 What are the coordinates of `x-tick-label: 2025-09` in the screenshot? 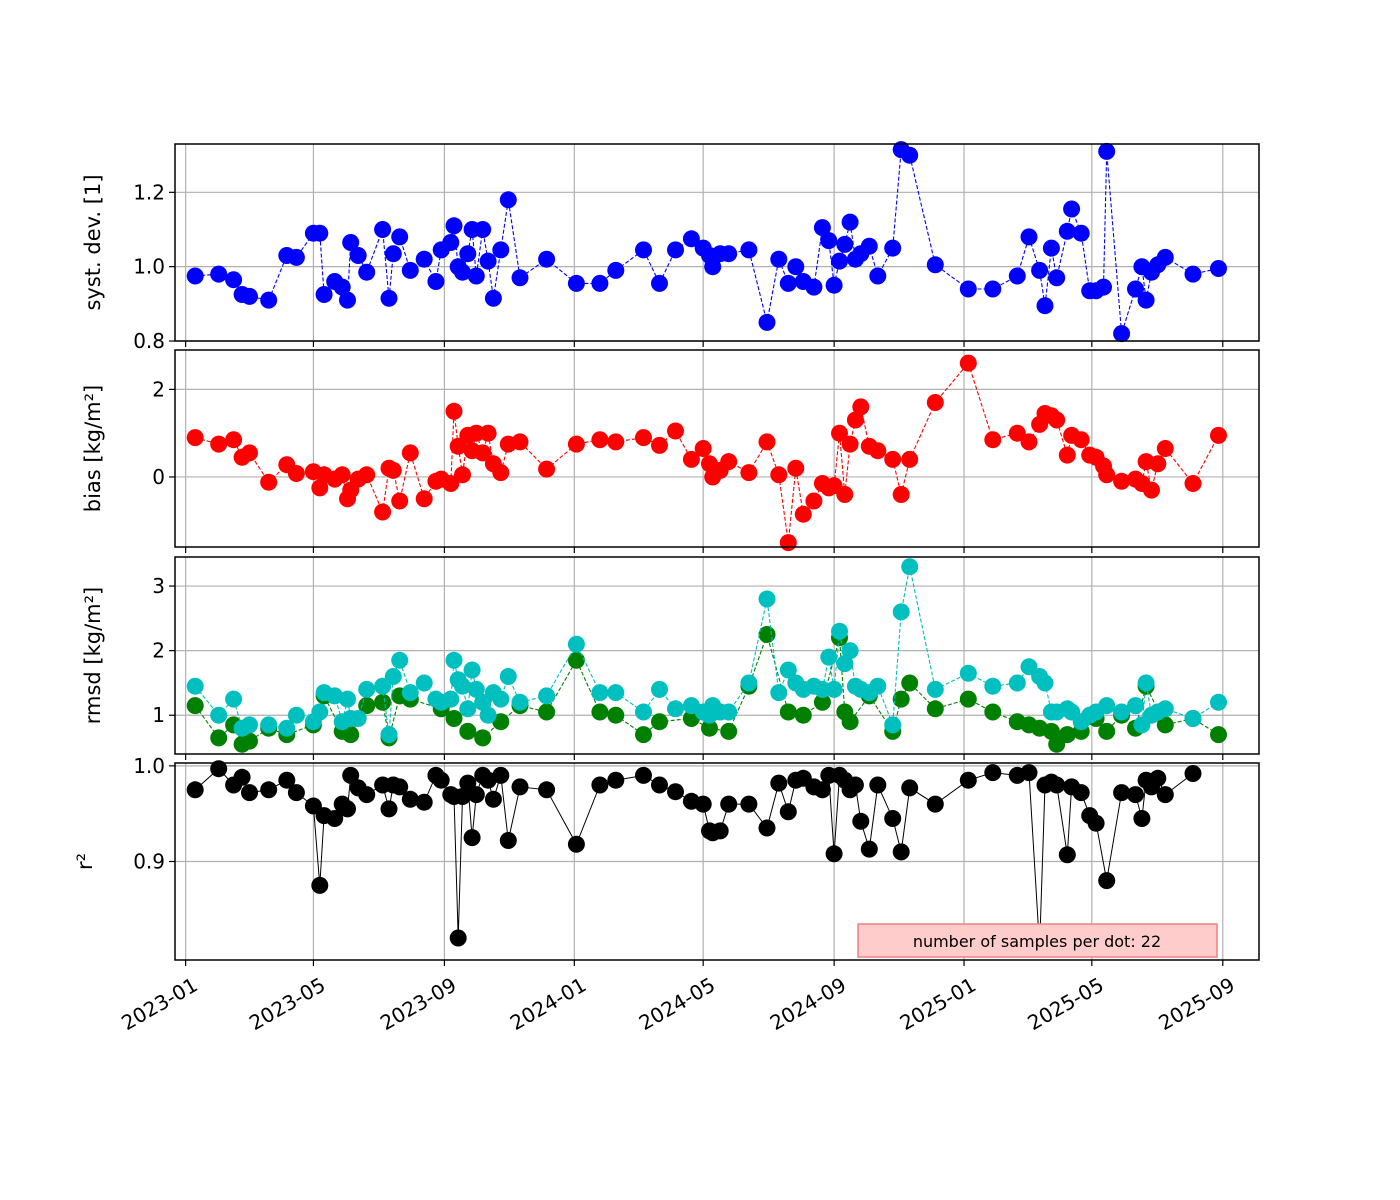 It's located at (1196, 1004).